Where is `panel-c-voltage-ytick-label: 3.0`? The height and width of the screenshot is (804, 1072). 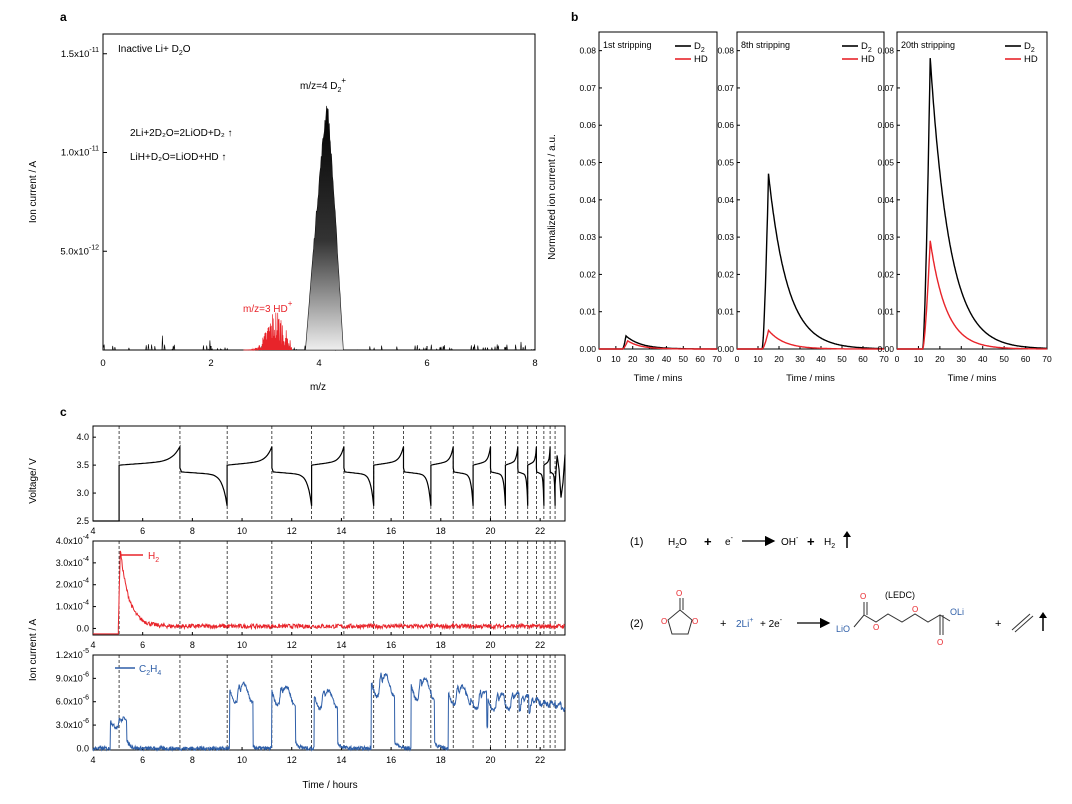
panel-c-voltage-ytick-label: 3.0 is located at coordinates (82, 493).